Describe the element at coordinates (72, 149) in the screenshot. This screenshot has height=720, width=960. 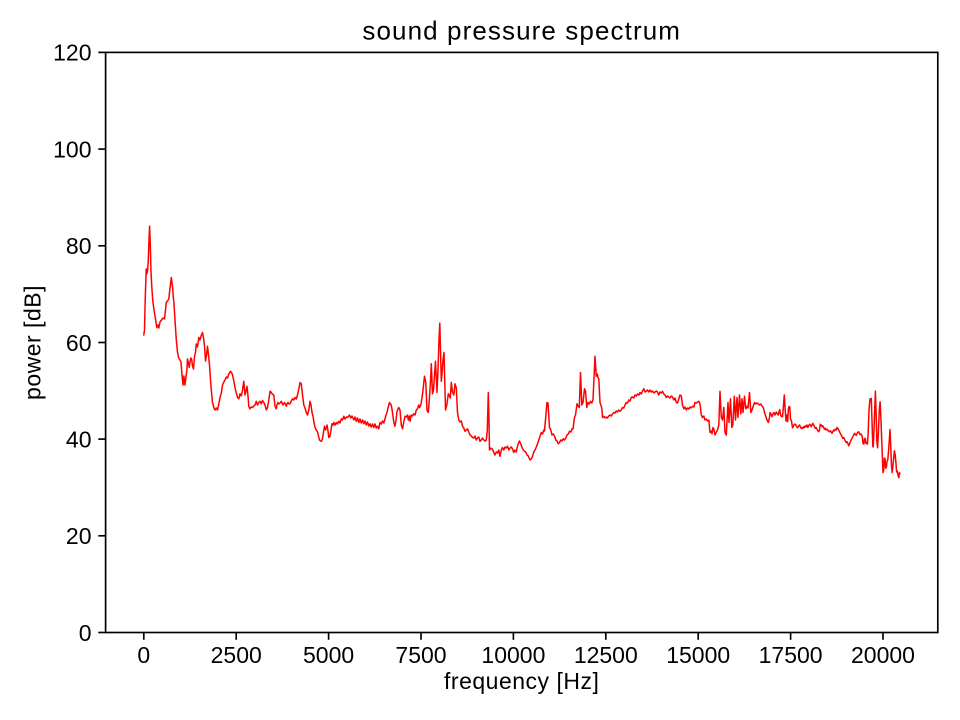
I see `svg-text: 100` at that location.